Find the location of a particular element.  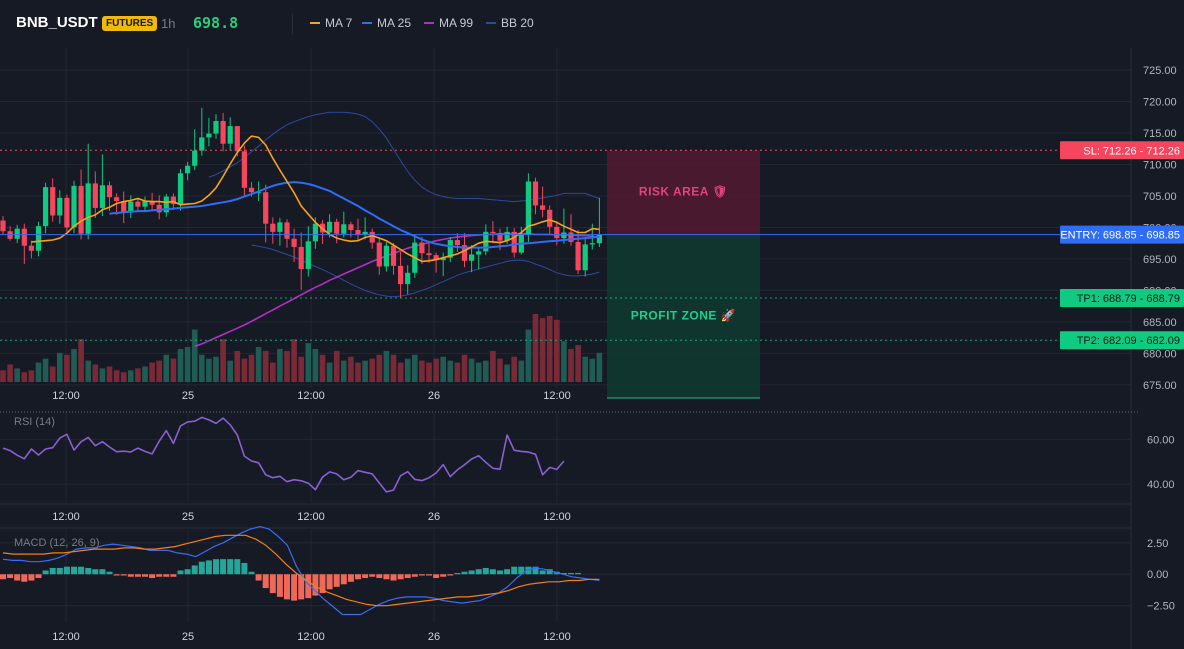

ma7-swatch is located at coordinates (315, 23).